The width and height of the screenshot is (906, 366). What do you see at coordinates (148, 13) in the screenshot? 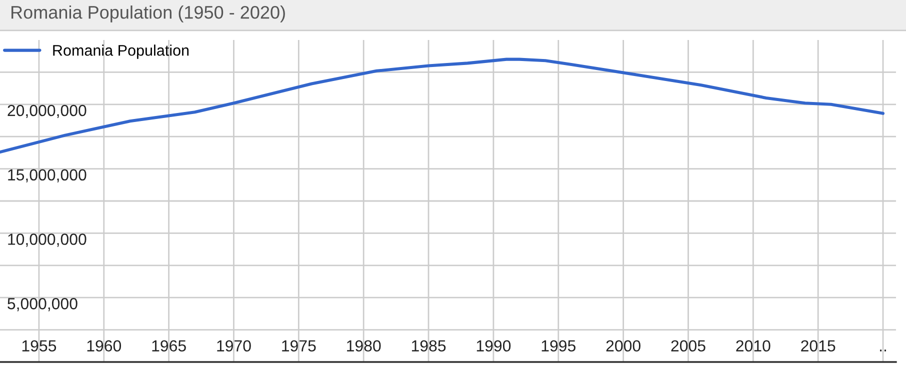
I see `chart-title: Romania Population (1950 - 2020)` at bounding box center [148, 13].